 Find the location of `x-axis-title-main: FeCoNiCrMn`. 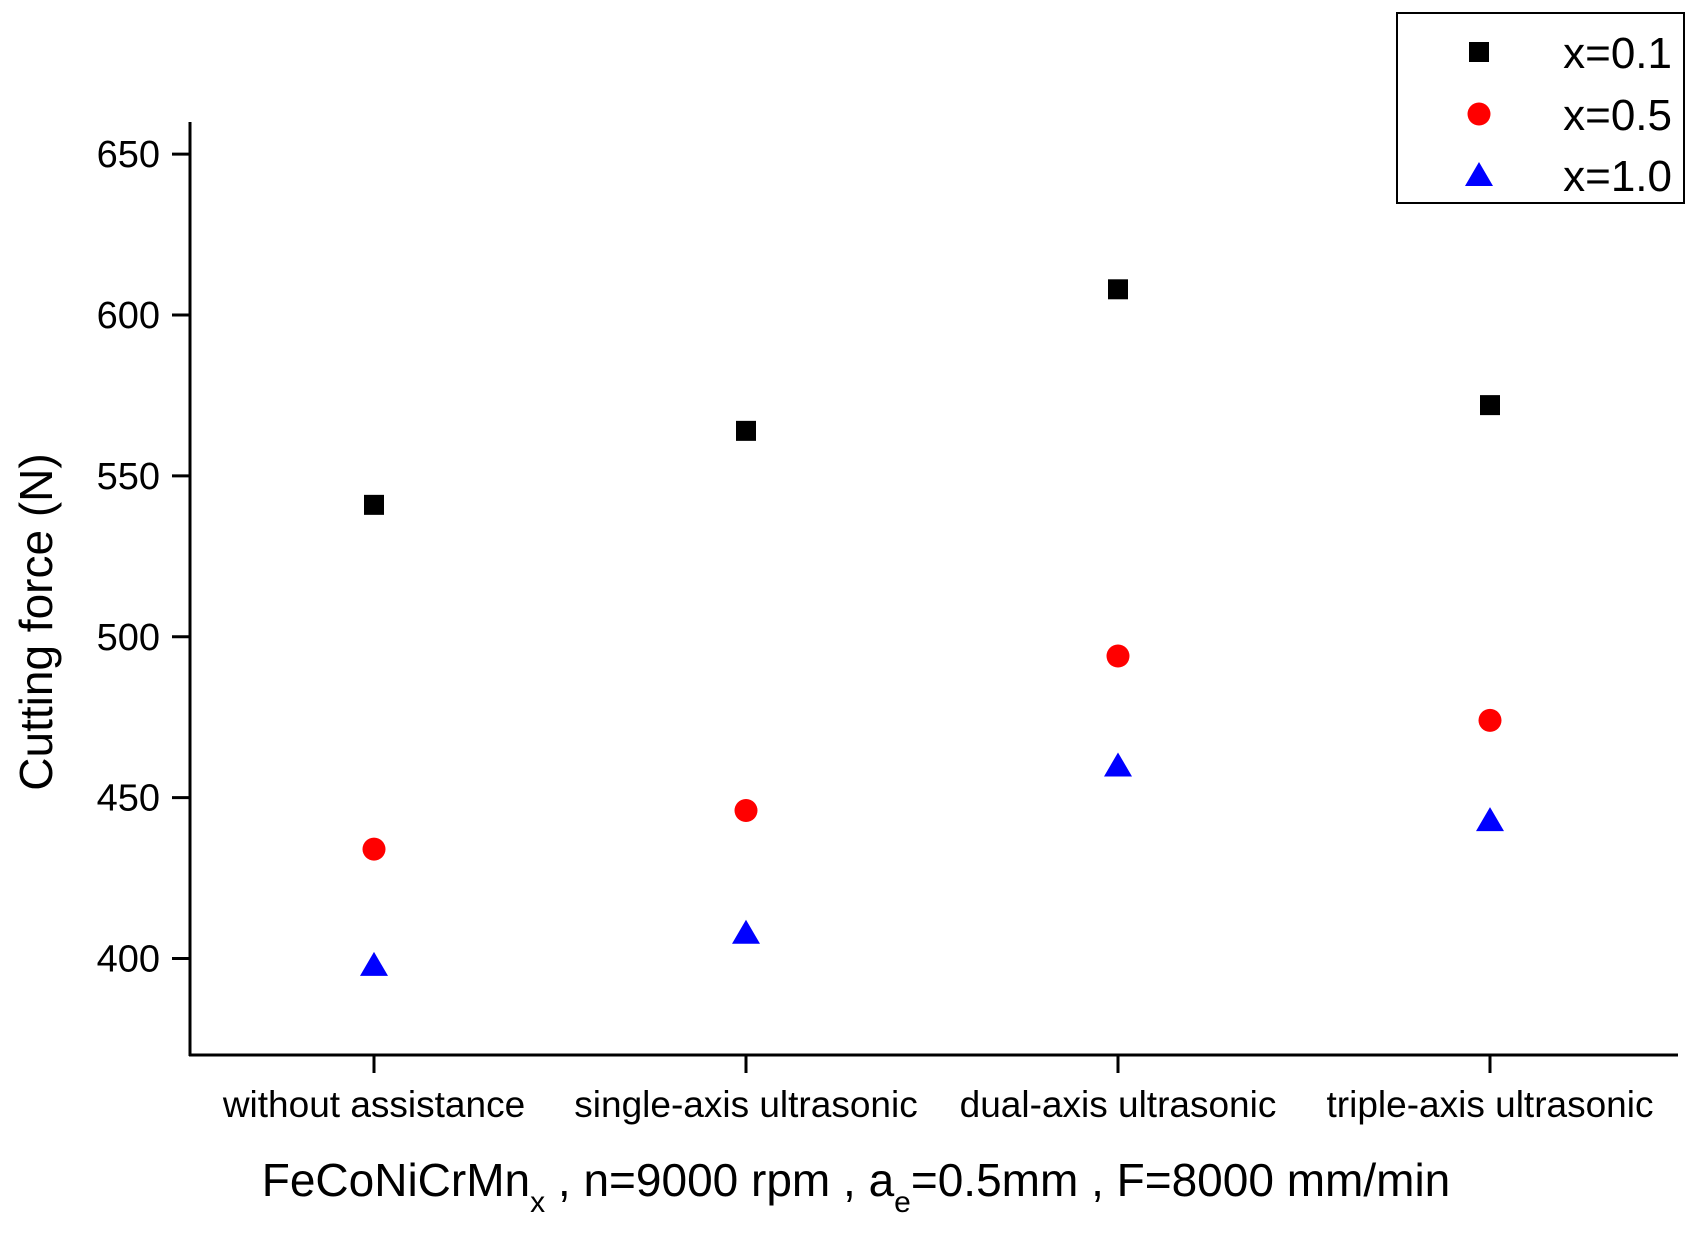

x-axis-title-main: FeCoNiCrMn is located at coordinates (396, 1180).